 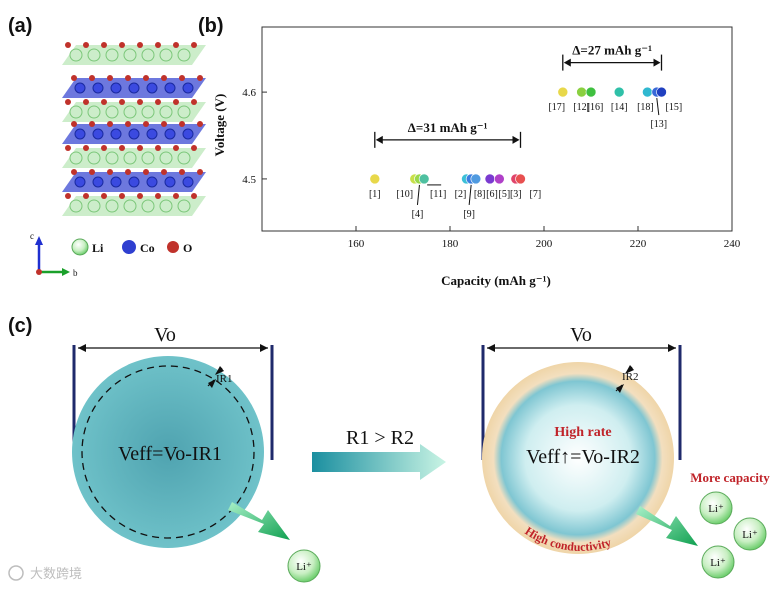 I want to click on left-vo-label: Vo, so click(x=165, y=335).